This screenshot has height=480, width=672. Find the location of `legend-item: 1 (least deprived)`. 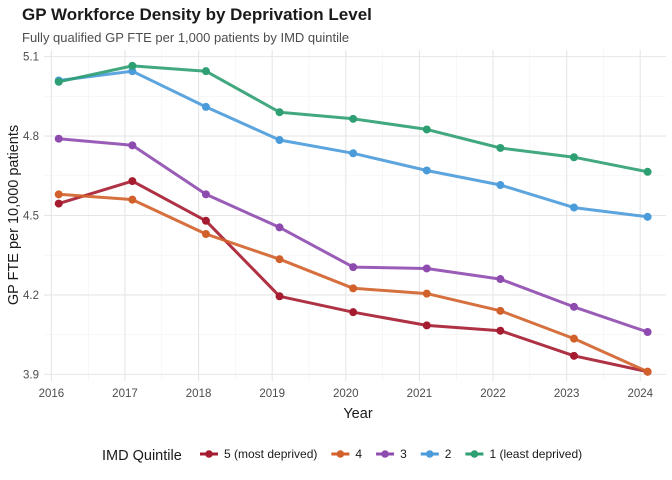

legend-item: 1 (least deprived) is located at coordinates (523, 454).